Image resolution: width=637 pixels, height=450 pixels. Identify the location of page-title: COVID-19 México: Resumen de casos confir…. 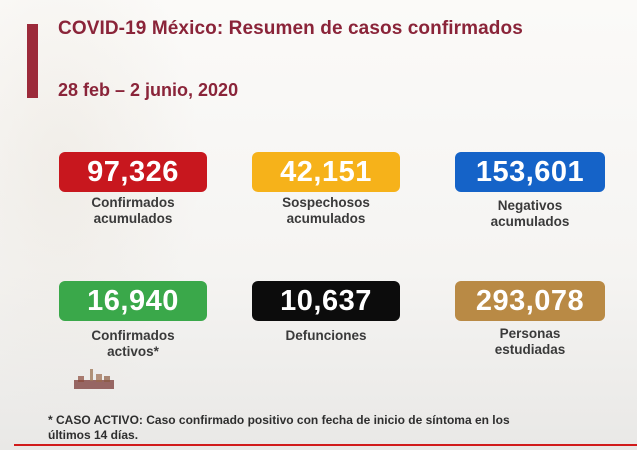
(290, 28).